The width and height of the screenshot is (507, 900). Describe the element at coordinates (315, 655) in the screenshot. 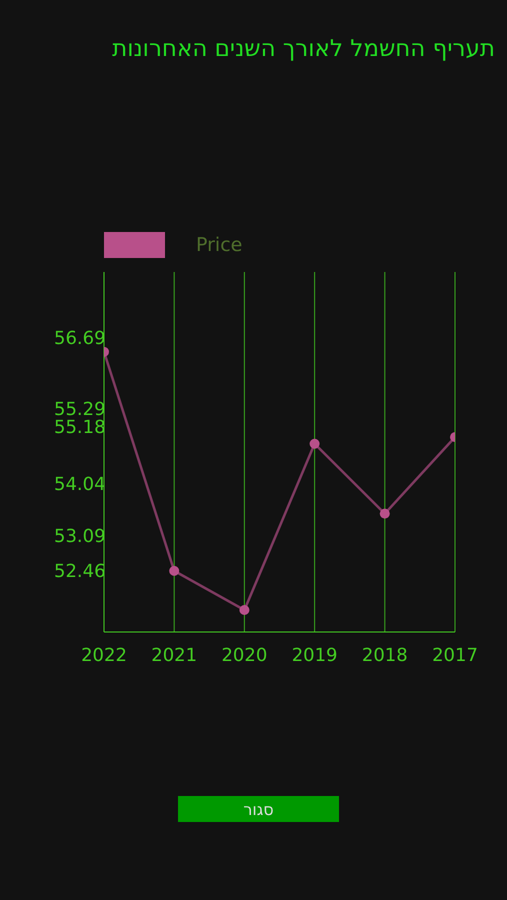

I see `x-tick-label: 2019` at that location.